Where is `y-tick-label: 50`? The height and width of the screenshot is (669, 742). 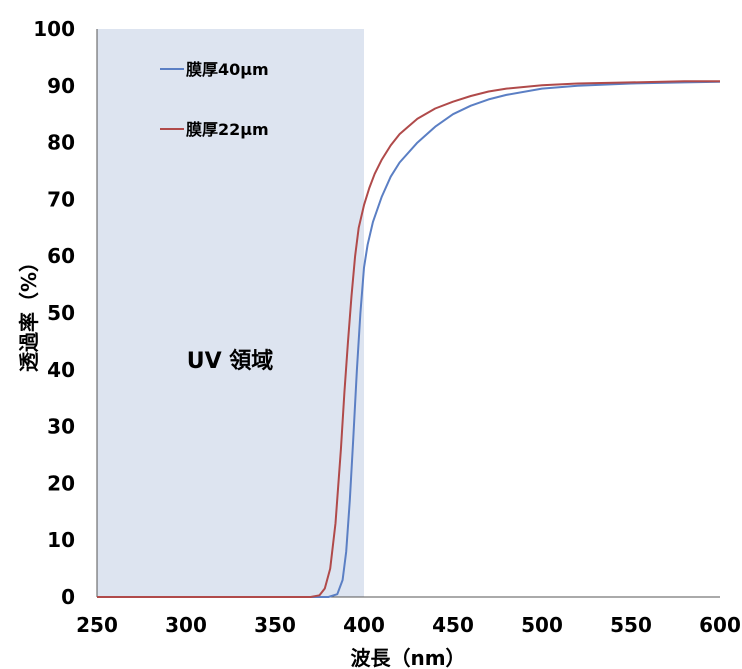
y-tick-label: 50 is located at coordinates (61, 313).